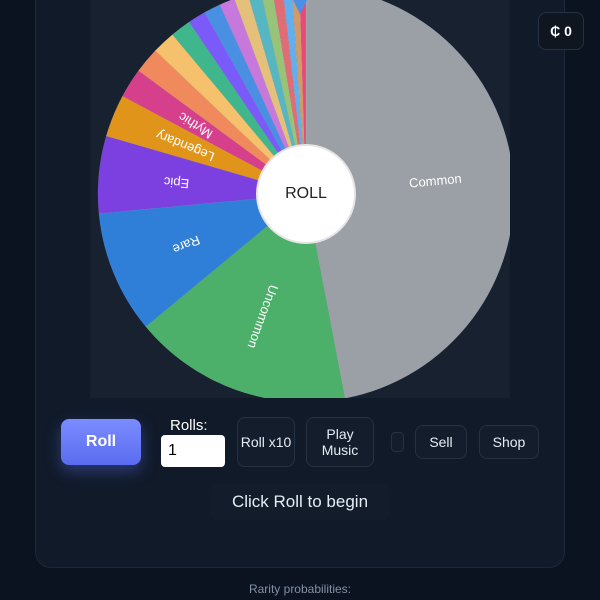  Describe the element at coordinates (300, 502) in the screenshot. I see `status-text: Click Roll to begin` at that location.